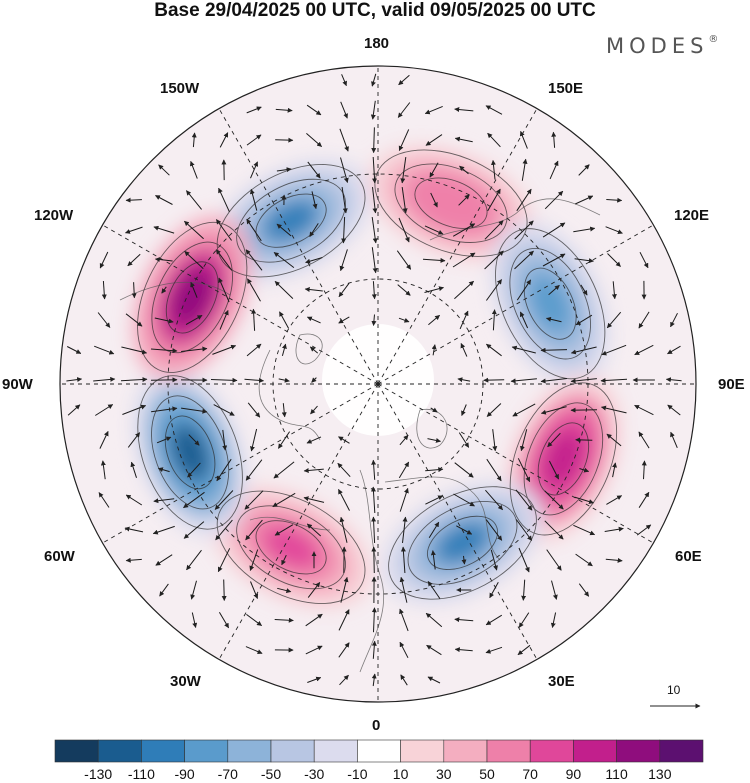  I want to click on lon-label-90e: 90E, so click(731, 384).